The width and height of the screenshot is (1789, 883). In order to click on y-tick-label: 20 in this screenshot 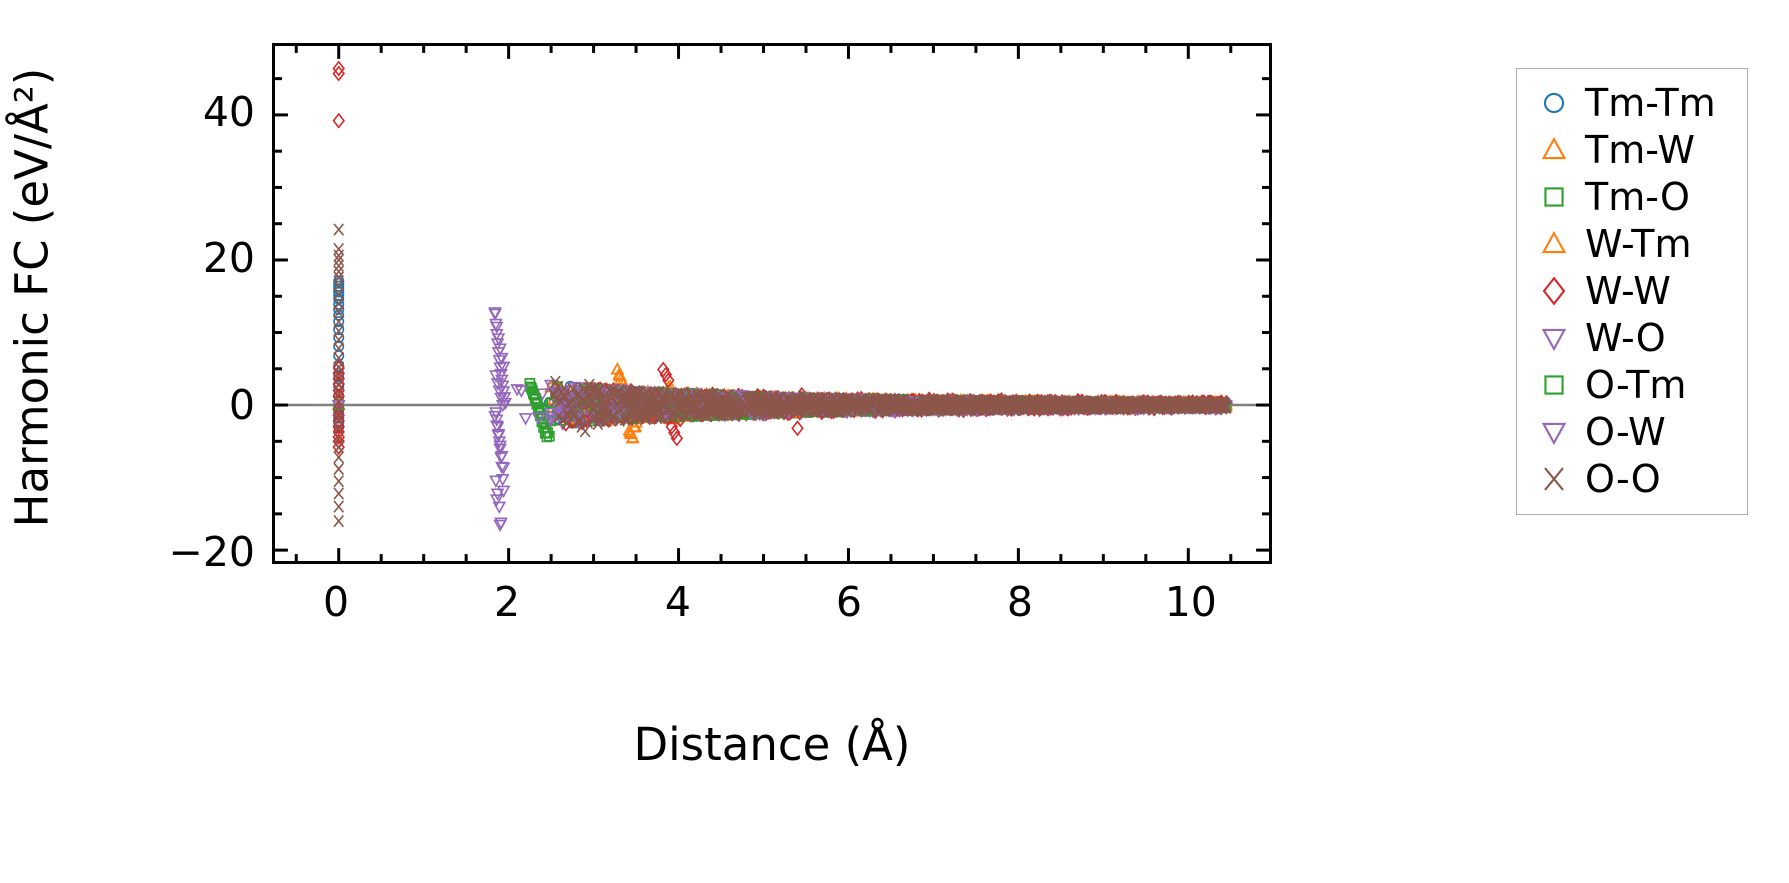, I will do `click(228, 258)`.